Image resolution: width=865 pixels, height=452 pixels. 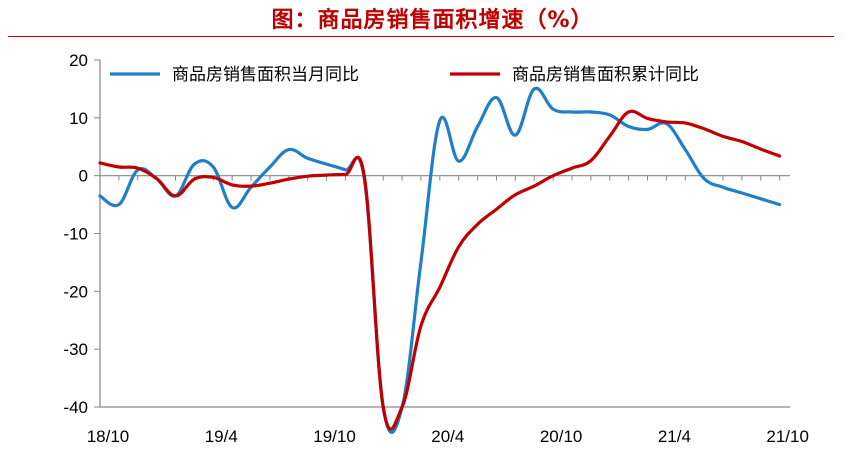 I want to click on legend-item-monthly: 商品房销售面积当月同比, so click(x=234, y=75).